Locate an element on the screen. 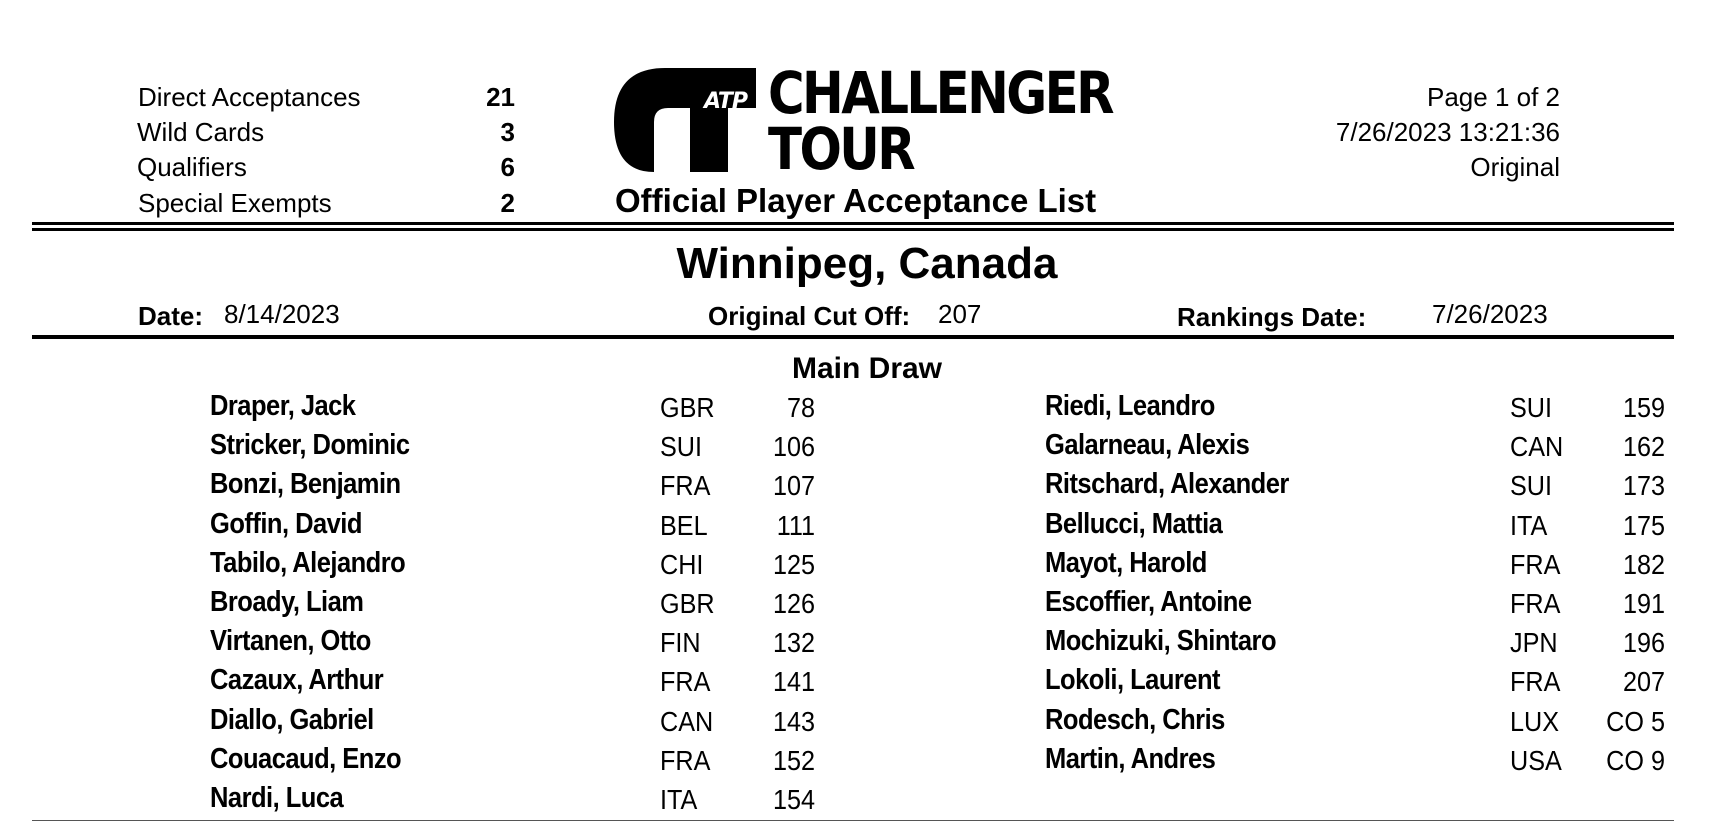 The image size is (1734, 821). report-timestamp: 7/26/2023 13:21:36 is located at coordinates (1447, 132).